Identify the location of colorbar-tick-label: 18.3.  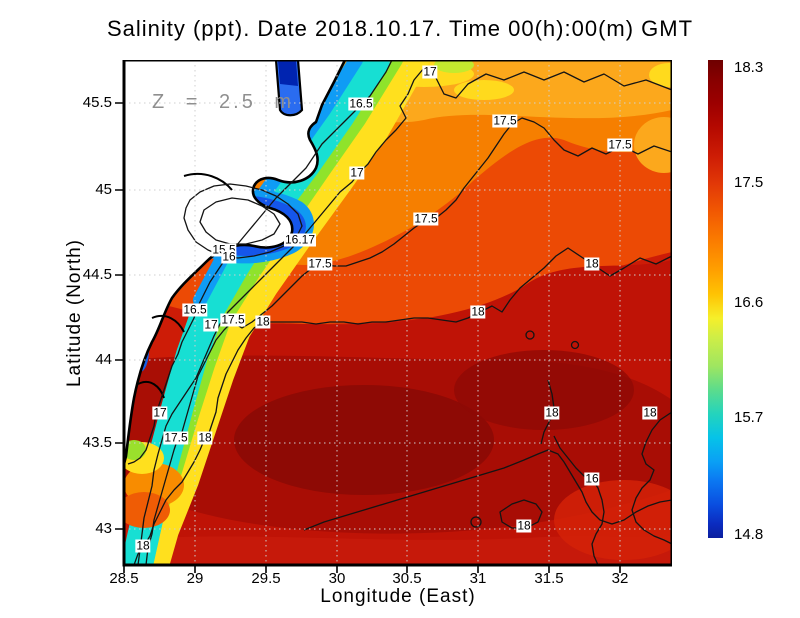
(749, 67).